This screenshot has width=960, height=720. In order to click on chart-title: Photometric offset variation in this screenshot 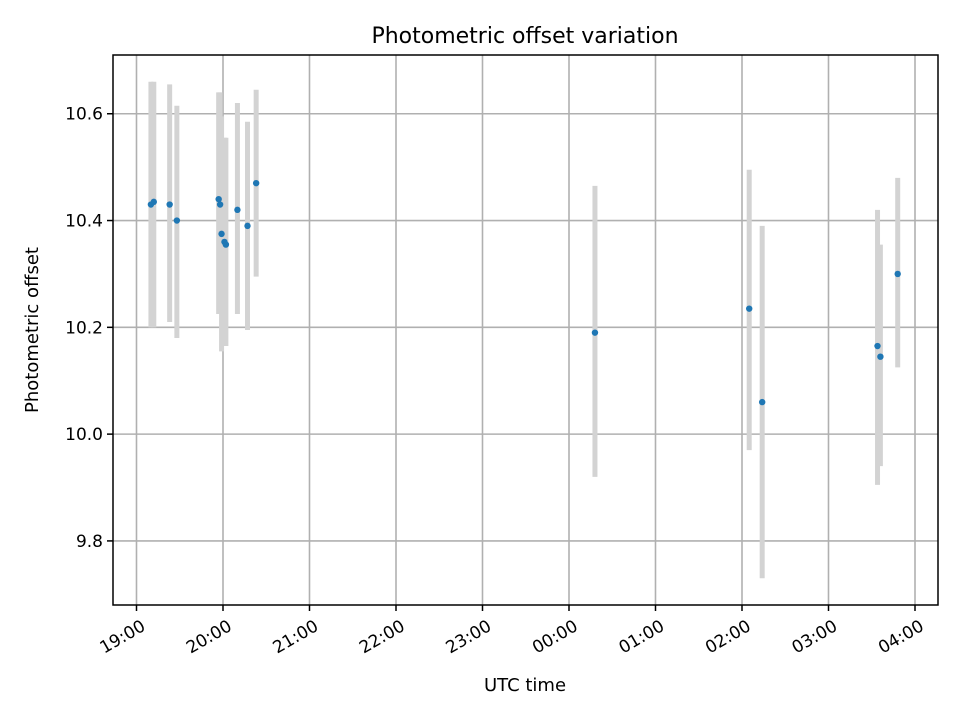, I will do `click(524, 36)`.